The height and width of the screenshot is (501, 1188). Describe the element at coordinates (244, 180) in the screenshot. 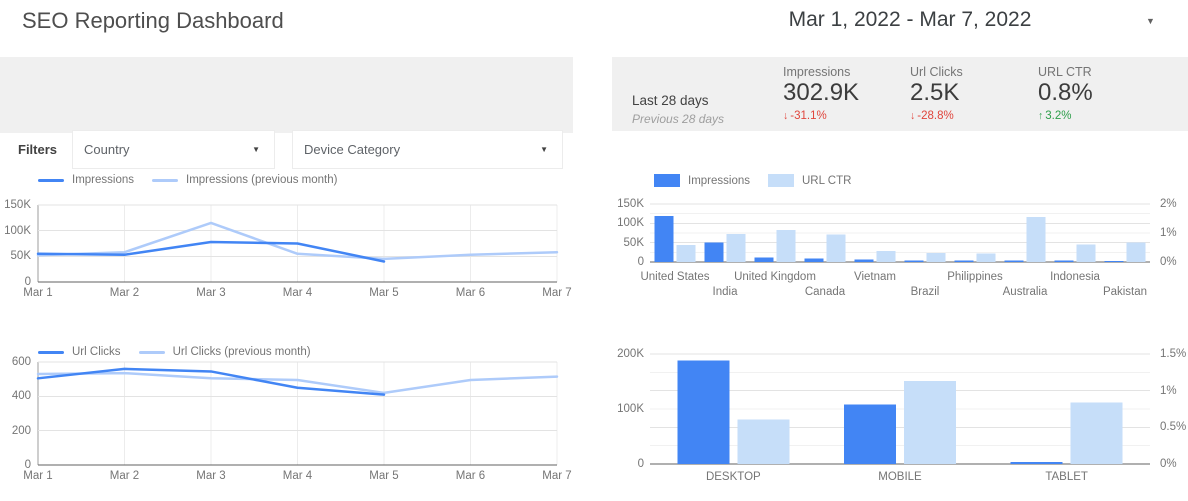

I see `legend-item-impressions-previous-month: Impressions (previous month)` at that location.